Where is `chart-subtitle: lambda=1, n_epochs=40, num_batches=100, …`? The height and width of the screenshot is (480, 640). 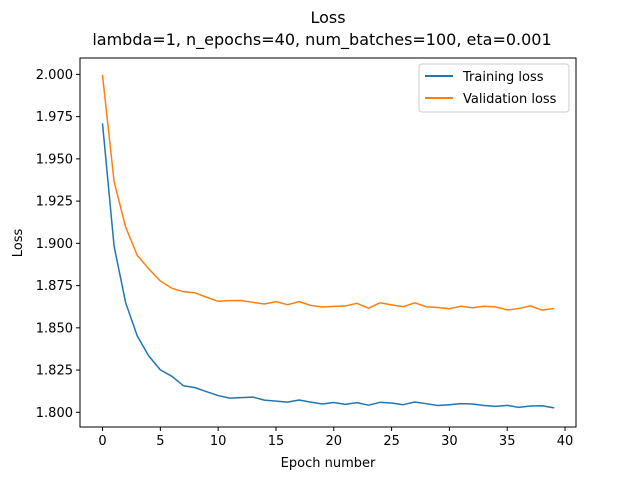
chart-subtitle: lambda=1, n_epochs=40, num_batches=100, … is located at coordinates (321, 40).